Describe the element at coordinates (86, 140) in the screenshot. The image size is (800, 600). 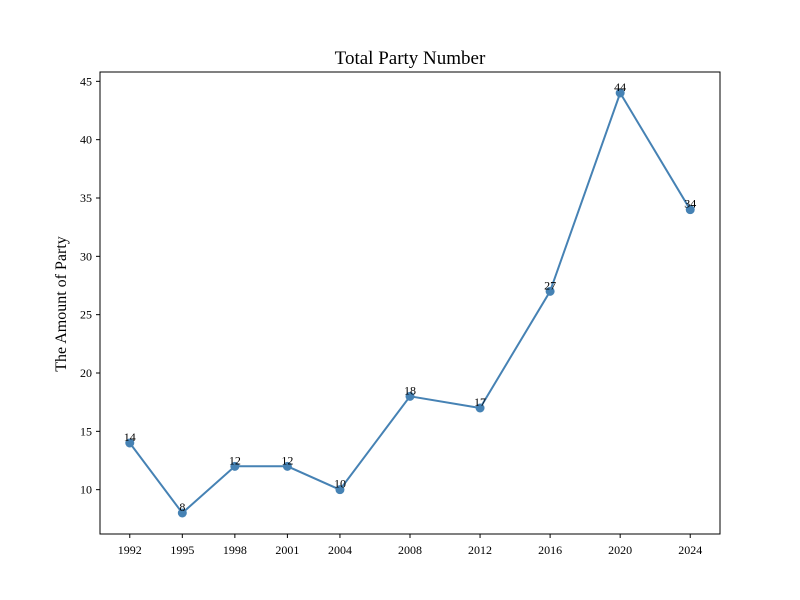
I see `y-tick-label: 40` at that location.